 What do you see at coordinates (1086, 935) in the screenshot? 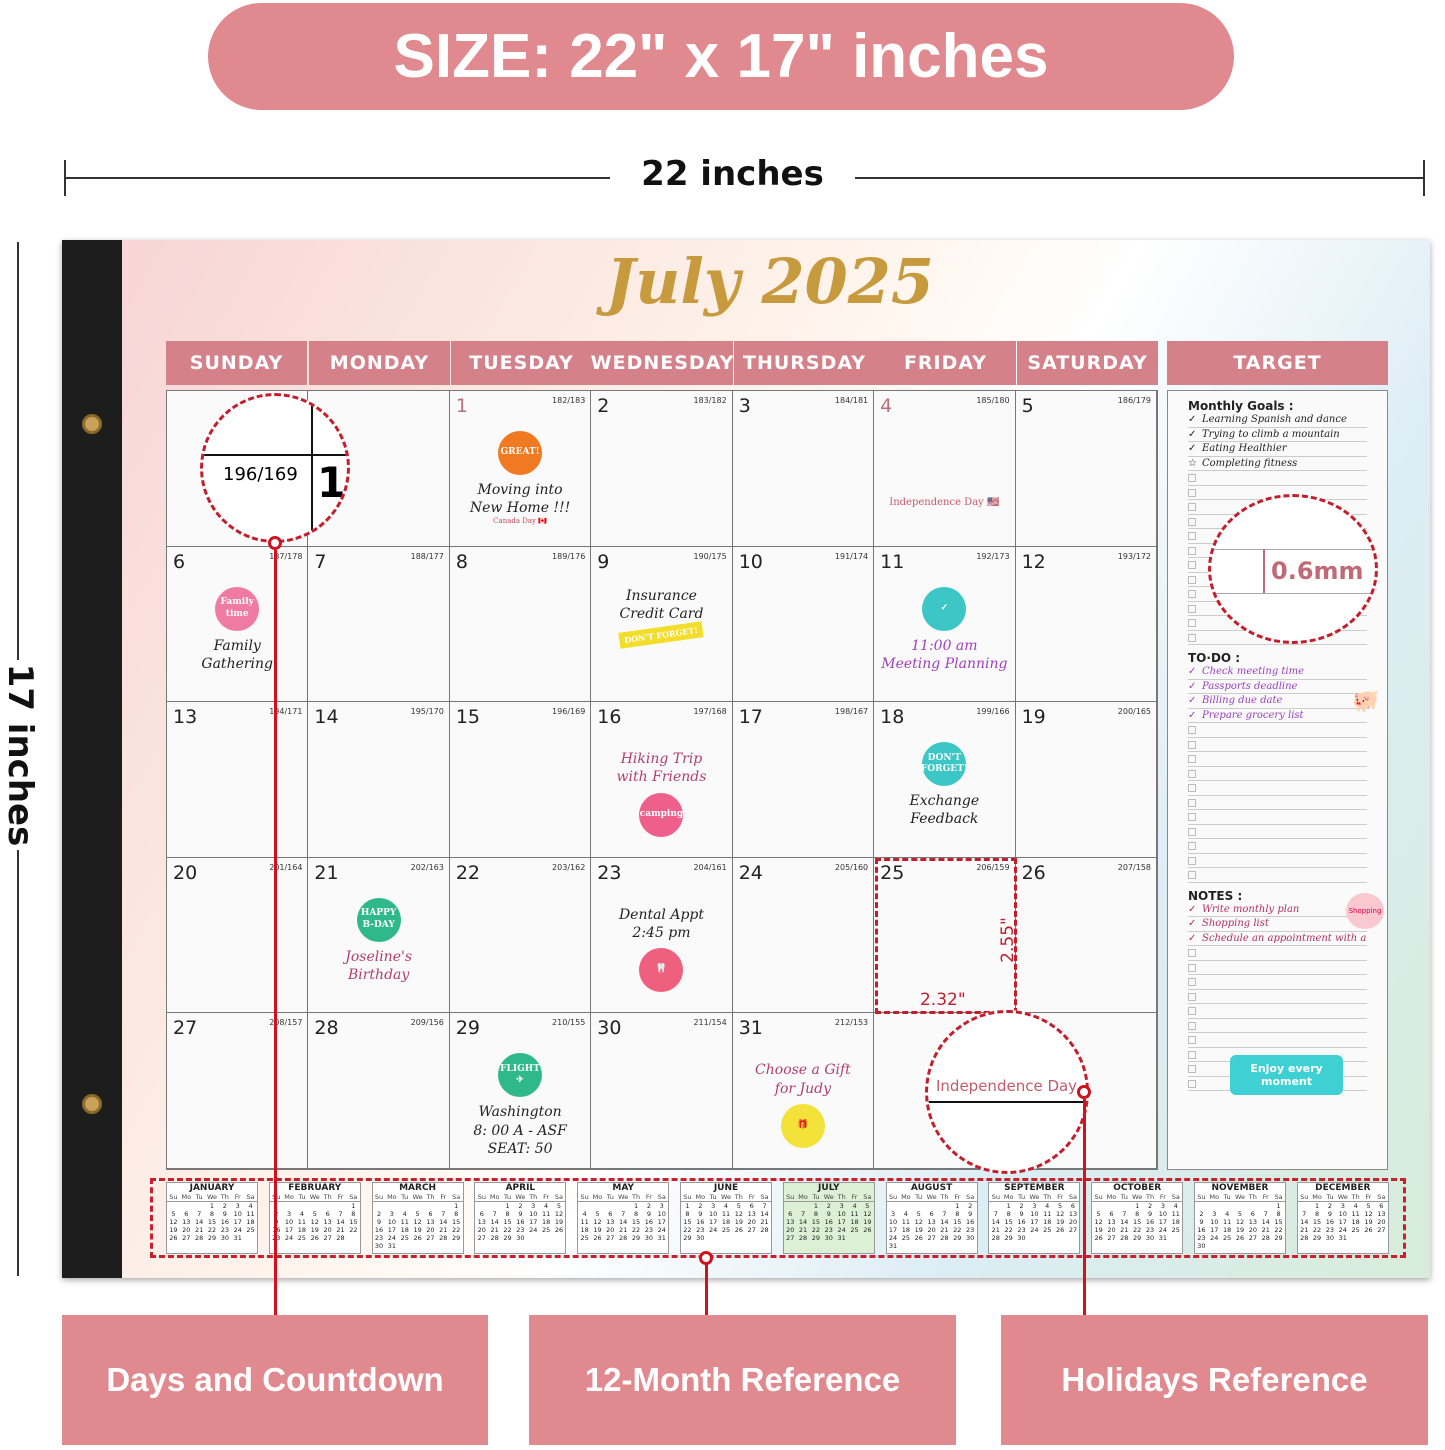
I see `day-cell: 26 207/158` at bounding box center [1086, 935].